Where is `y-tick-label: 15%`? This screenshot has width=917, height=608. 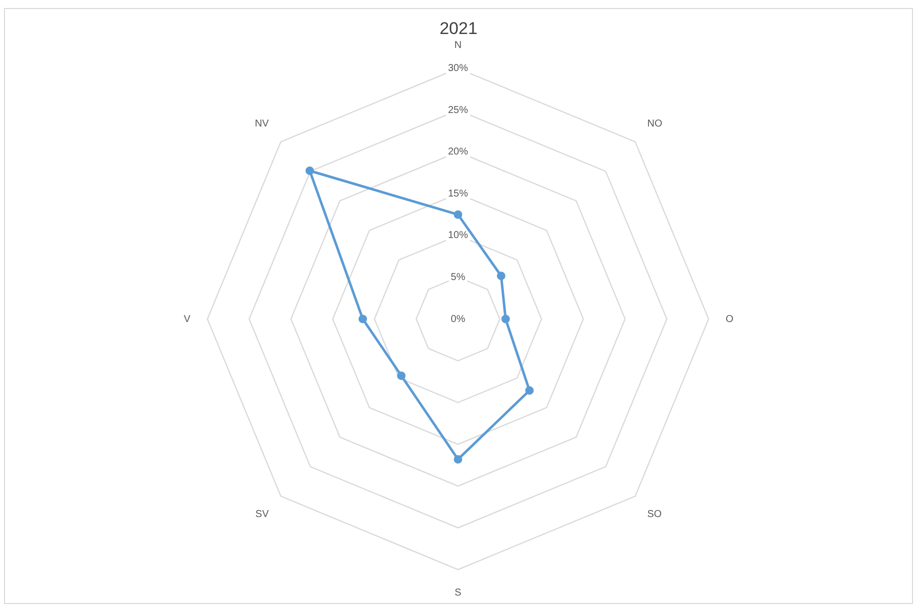
y-tick-label: 15% is located at coordinates (458, 194).